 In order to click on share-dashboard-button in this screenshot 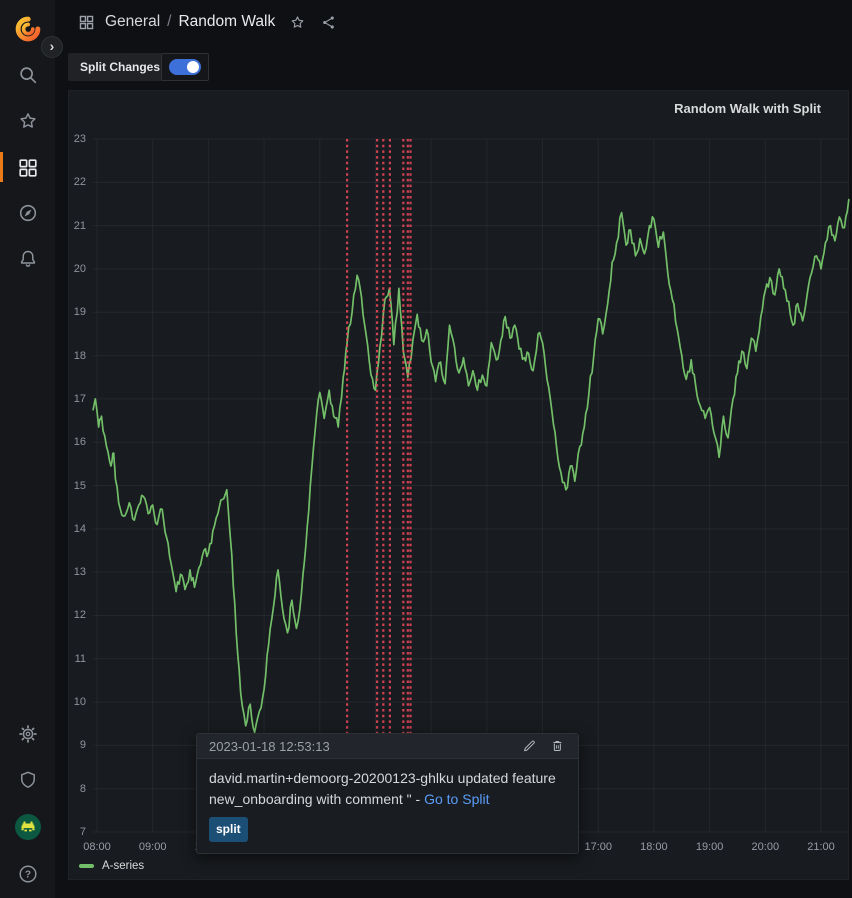, I will do `click(328, 22)`.